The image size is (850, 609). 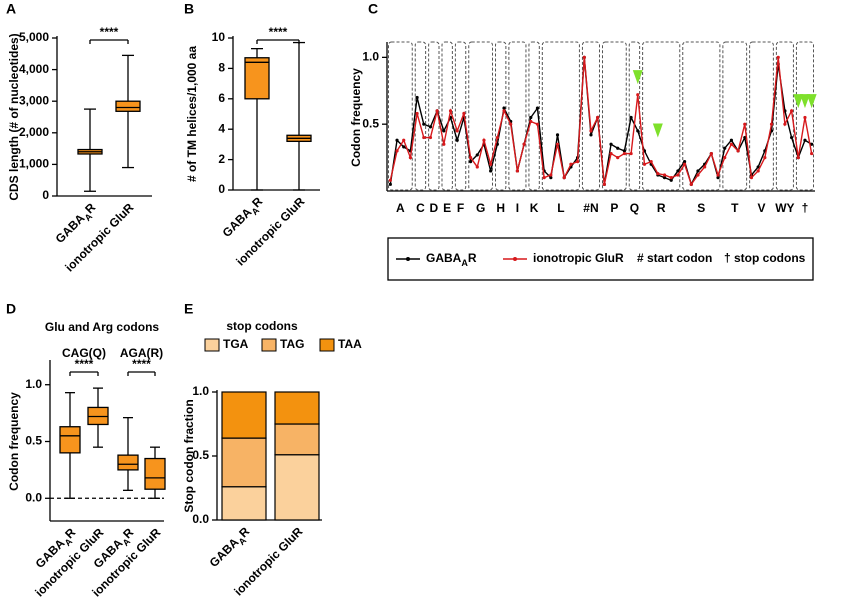 I want to click on x-tick-label: L, so click(x=560, y=208).